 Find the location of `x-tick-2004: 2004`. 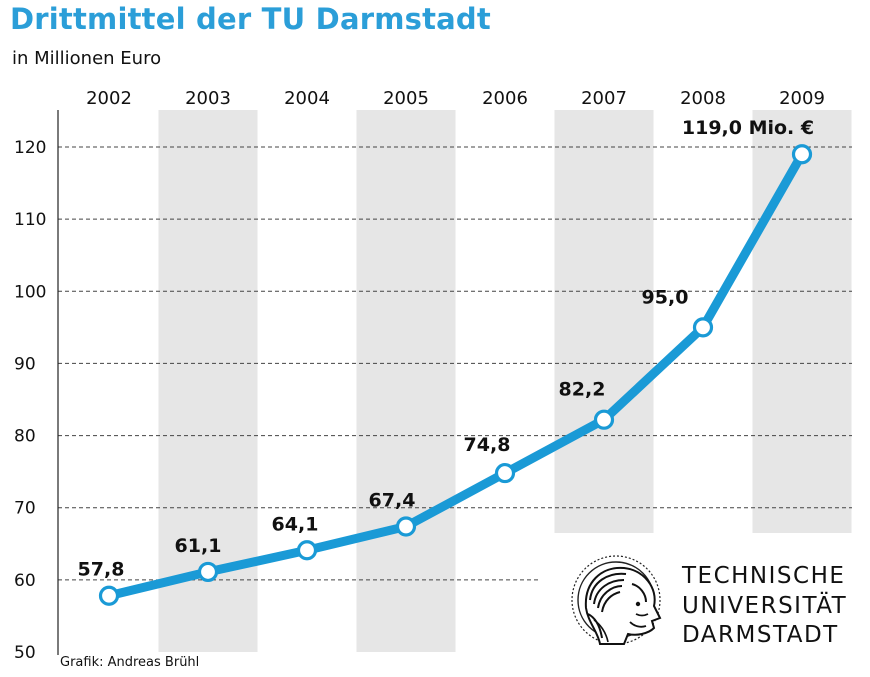

x-tick-2004: 2004 is located at coordinates (307, 98).